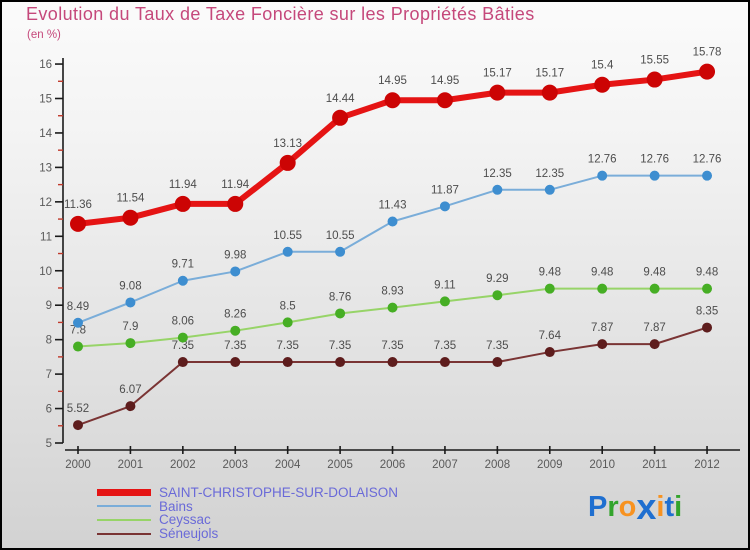  Describe the element at coordinates (669, 507) in the screenshot. I see `logo-letter: t` at that location.